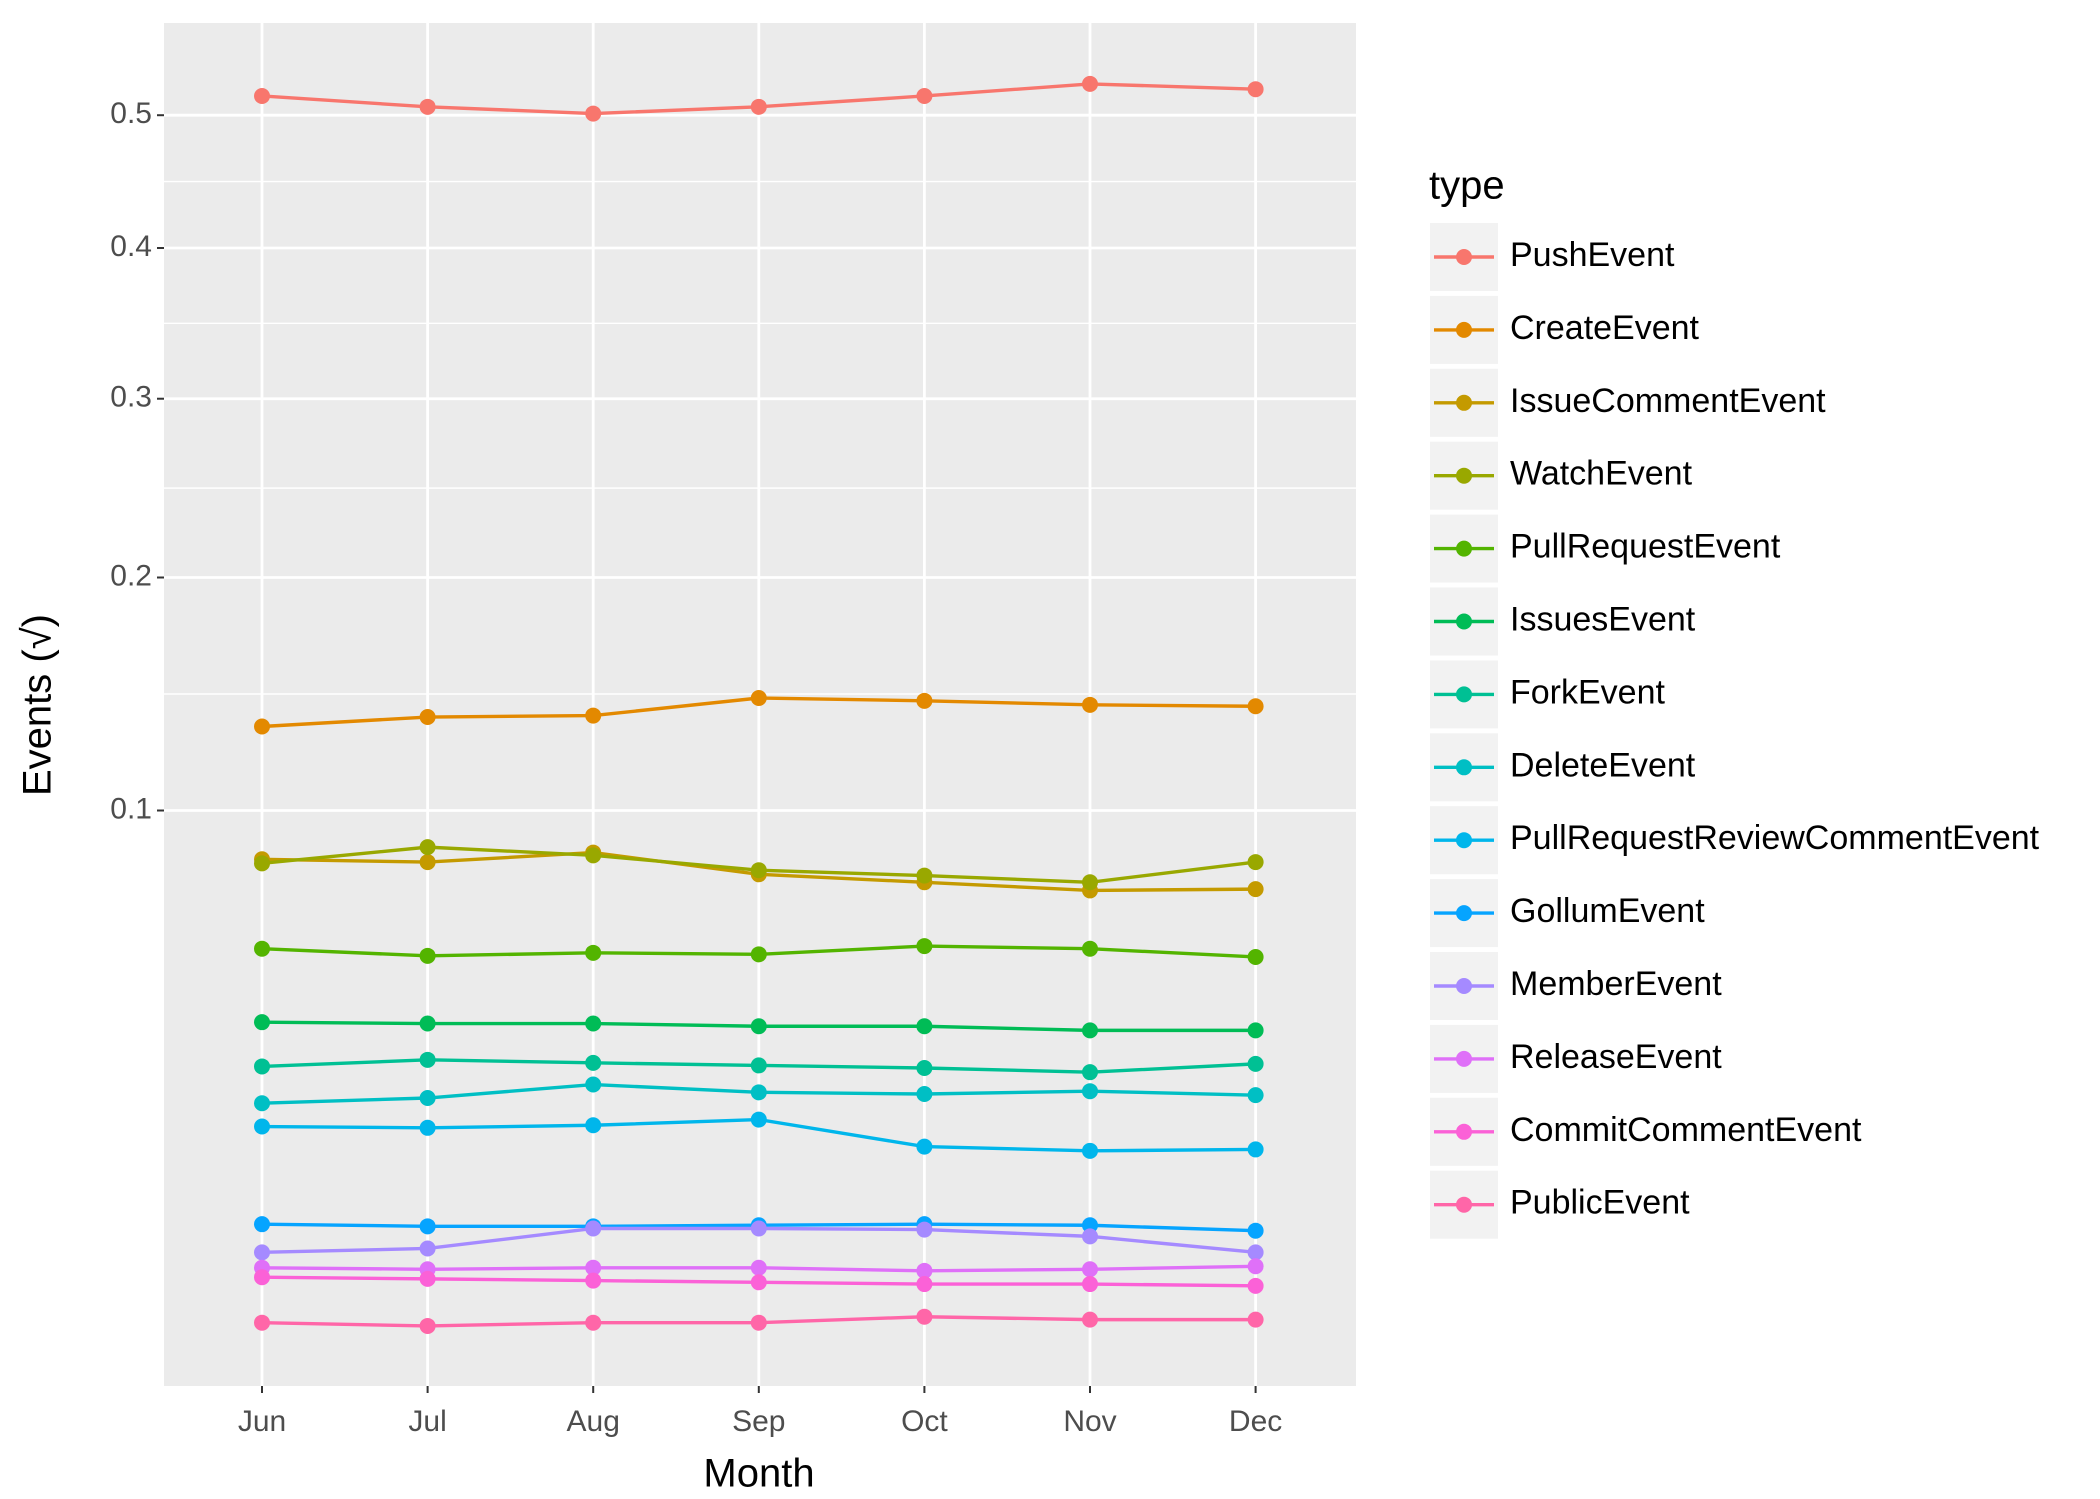  What do you see at coordinates (427, 1421) in the screenshot?
I see `x-tick-label: Jul` at bounding box center [427, 1421].